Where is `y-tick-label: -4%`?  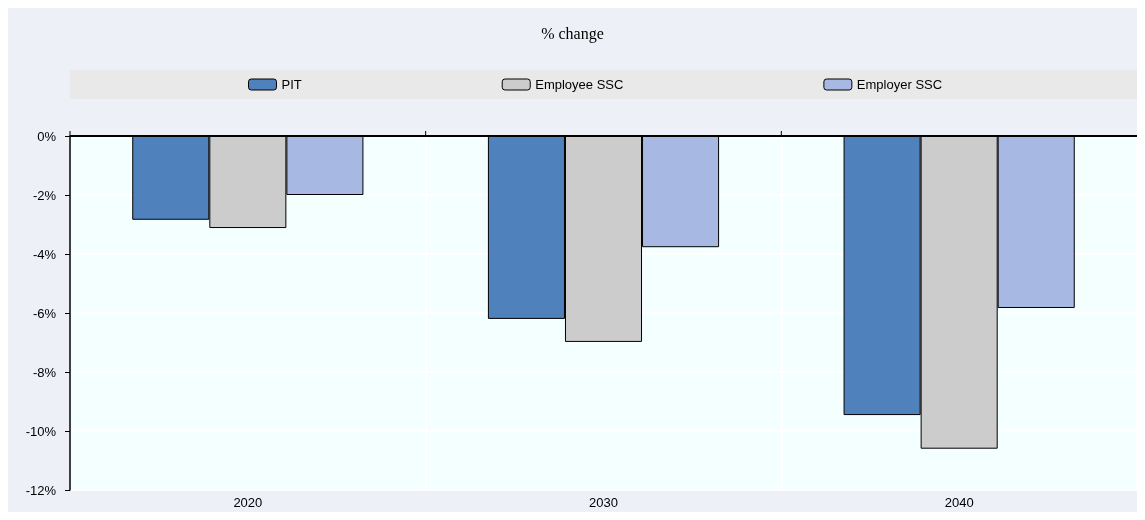 y-tick-label: -4% is located at coordinates (44, 254).